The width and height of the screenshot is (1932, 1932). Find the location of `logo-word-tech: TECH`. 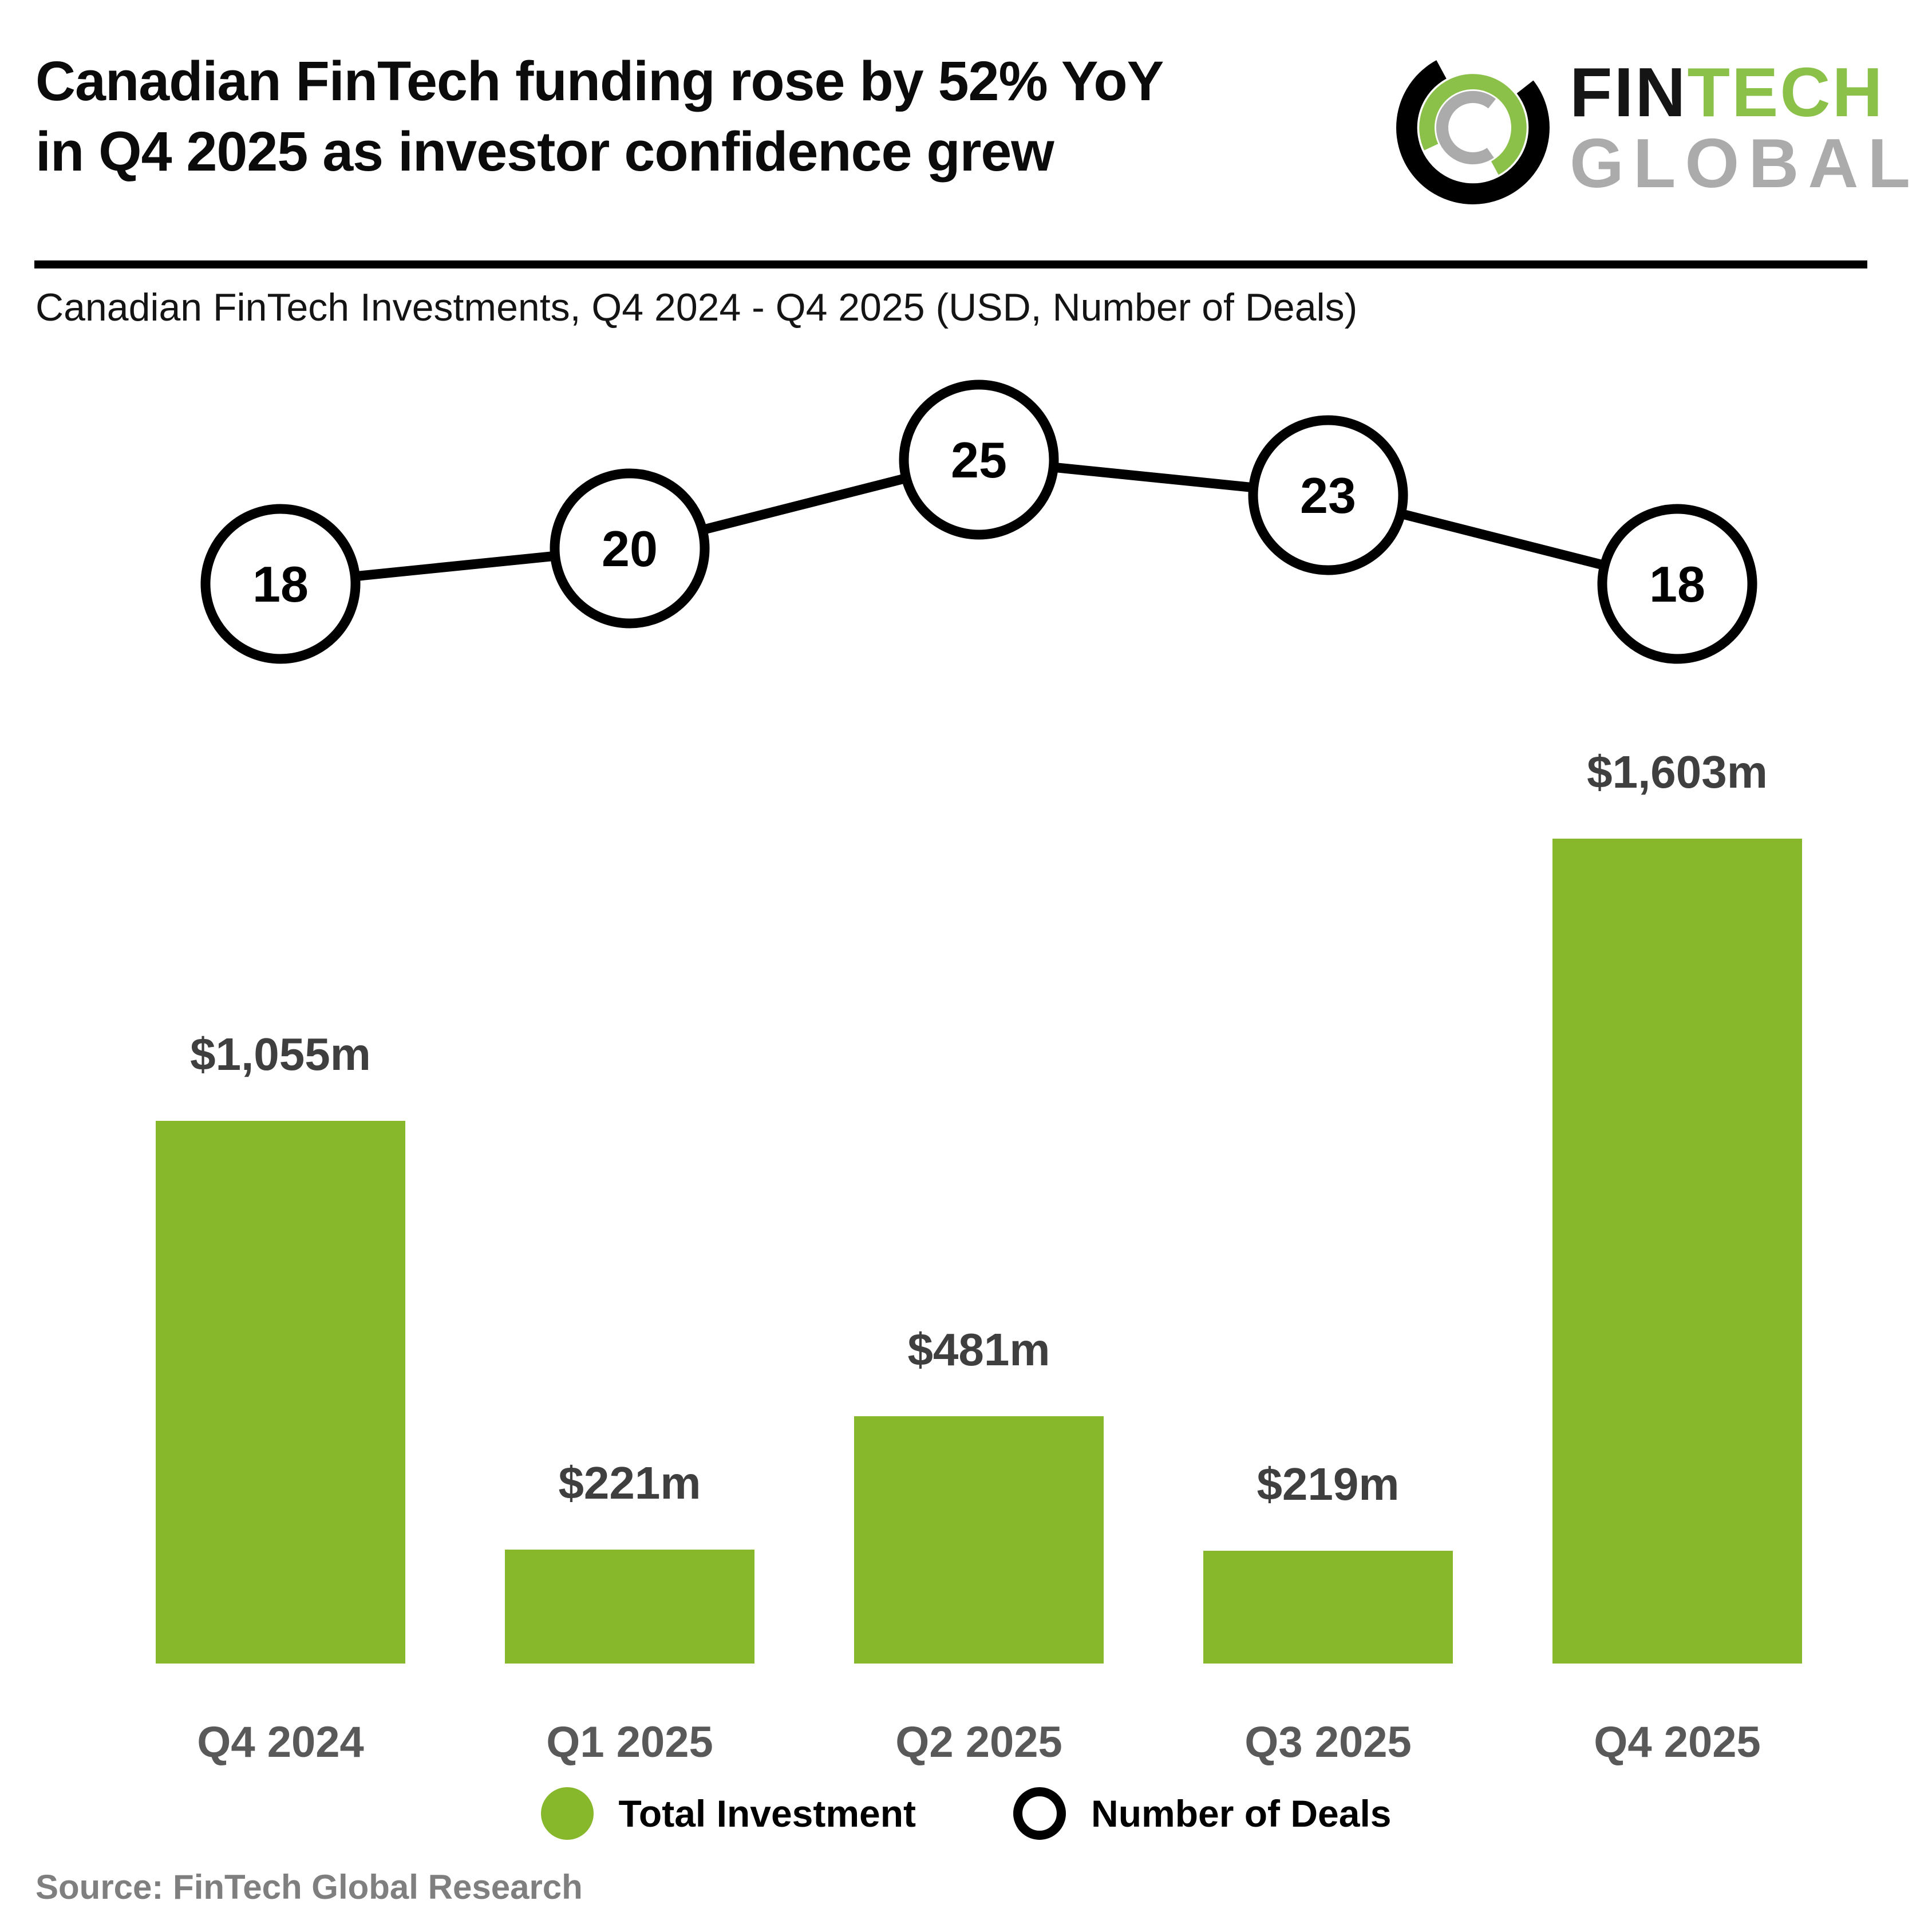

logo-word-tech: TECH is located at coordinates (1785, 92).